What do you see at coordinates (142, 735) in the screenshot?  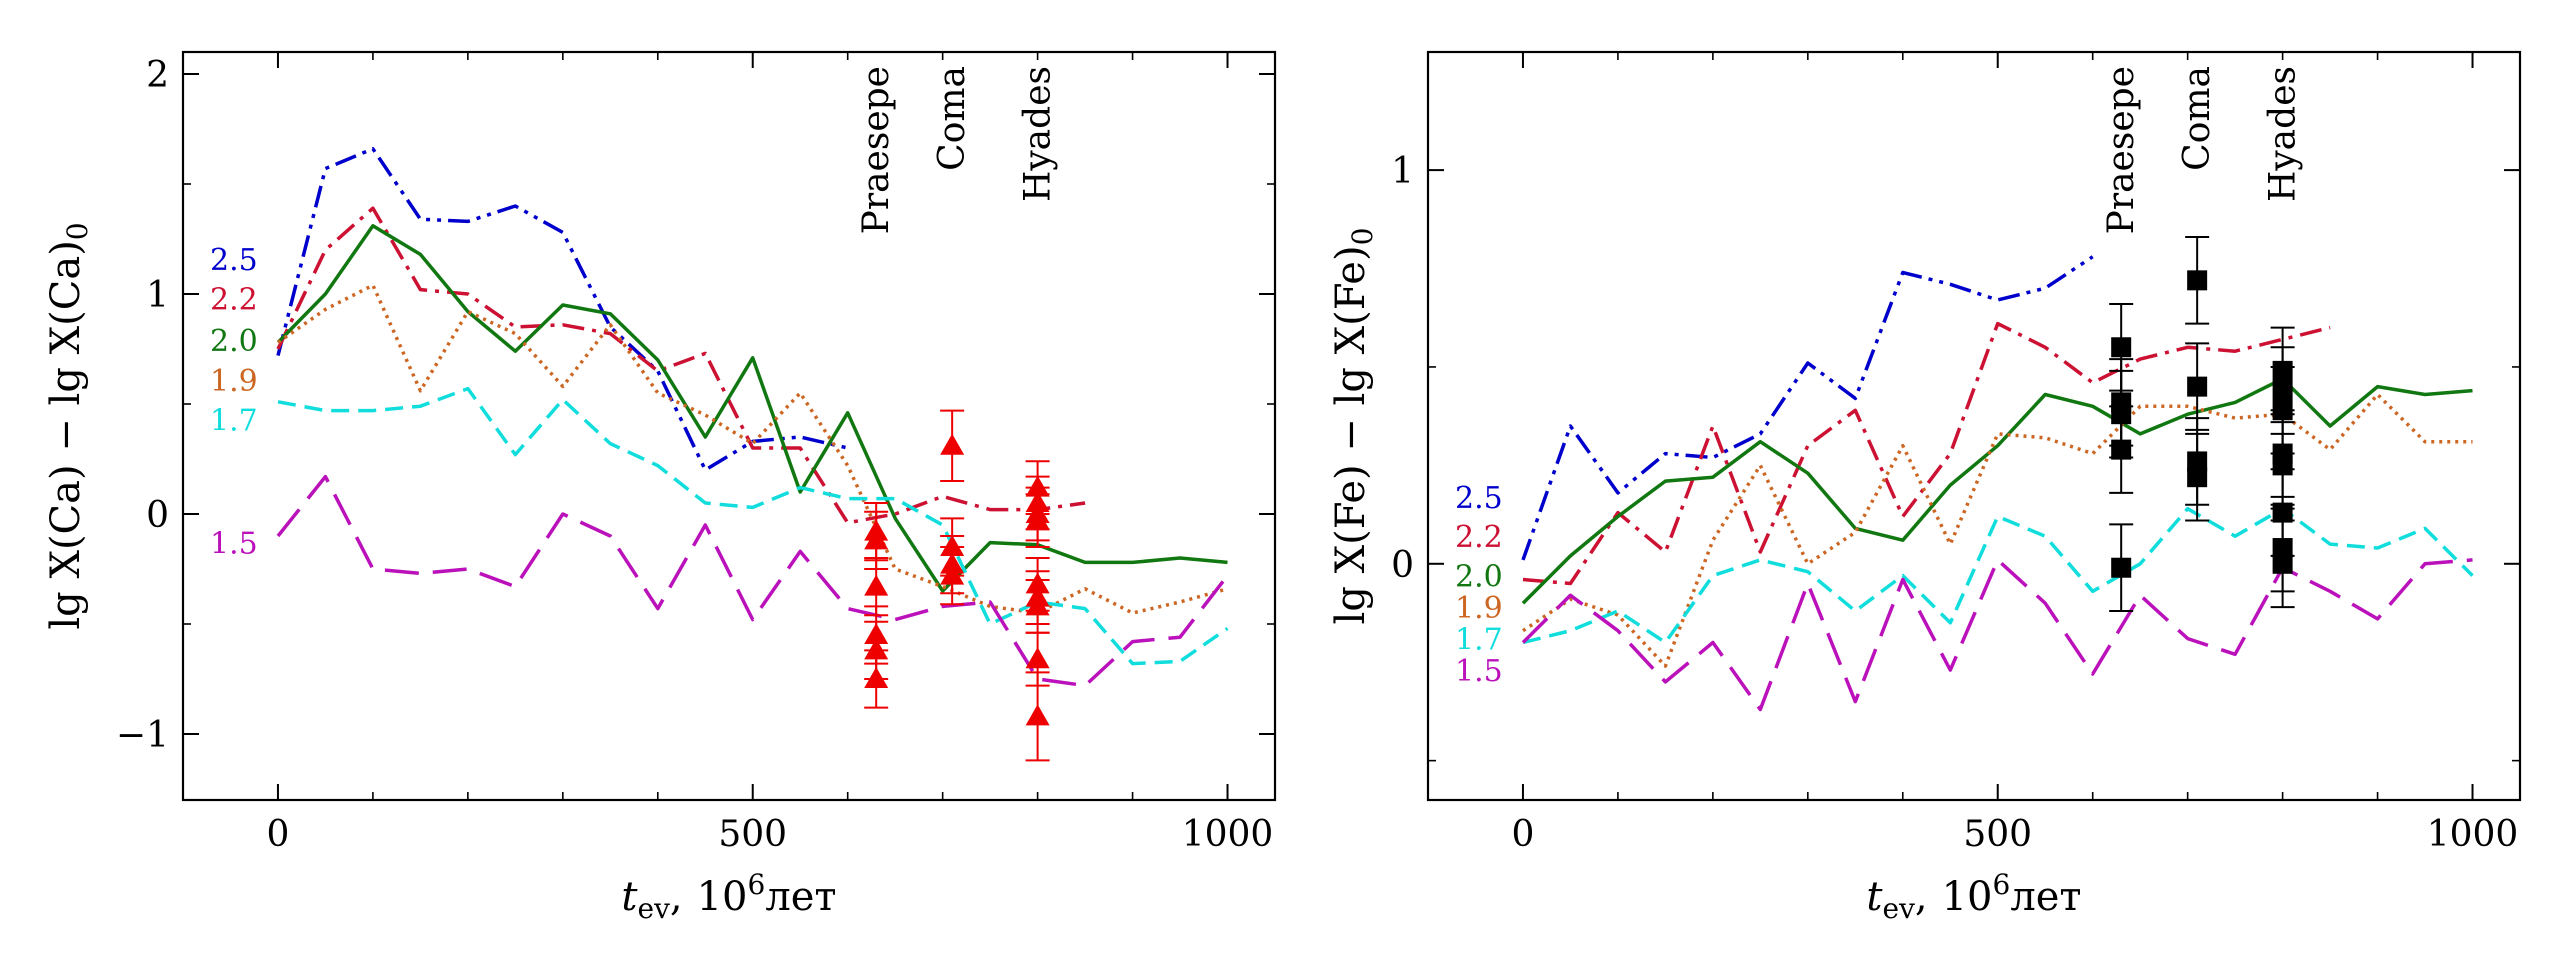 I see `y-tick-label: −1` at bounding box center [142, 735].